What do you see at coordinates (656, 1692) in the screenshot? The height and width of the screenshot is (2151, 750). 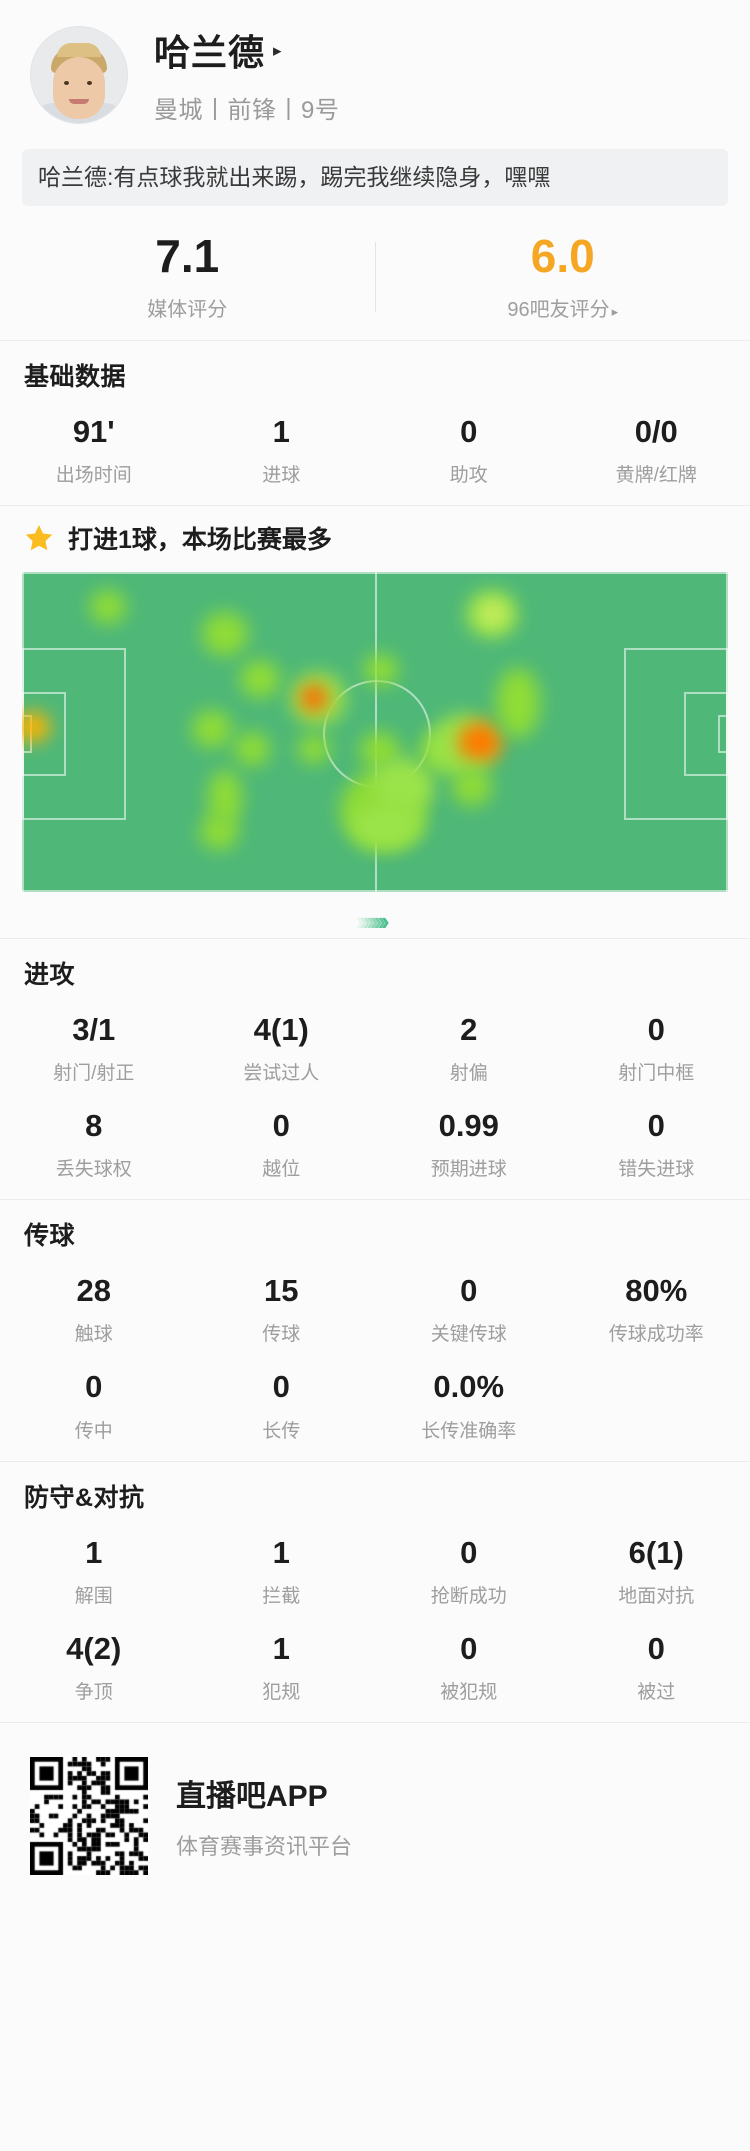 I see `stat-label: 被过` at bounding box center [656, 1692].